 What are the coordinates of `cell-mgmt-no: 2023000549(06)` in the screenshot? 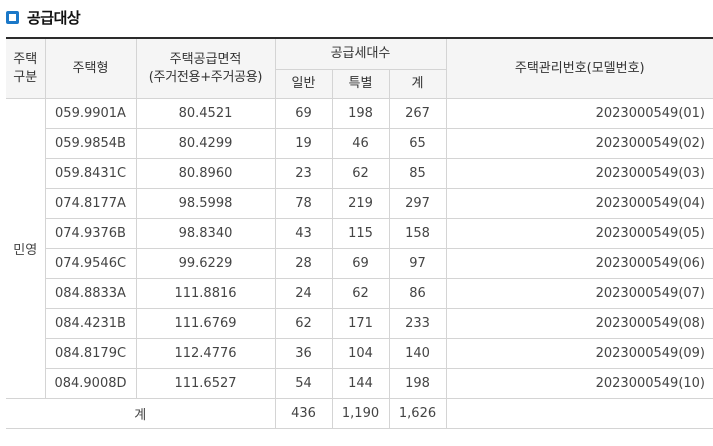 It's located at (579, 263).